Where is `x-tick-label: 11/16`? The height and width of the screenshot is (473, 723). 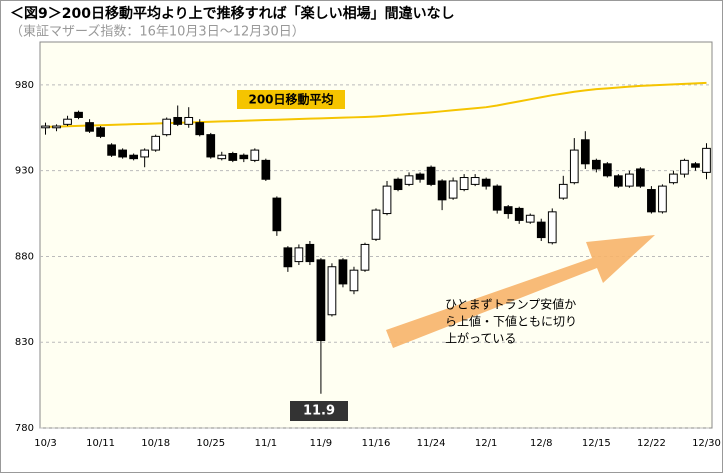 x-tick-label: 11/16 is located at coordinates (376, 443).